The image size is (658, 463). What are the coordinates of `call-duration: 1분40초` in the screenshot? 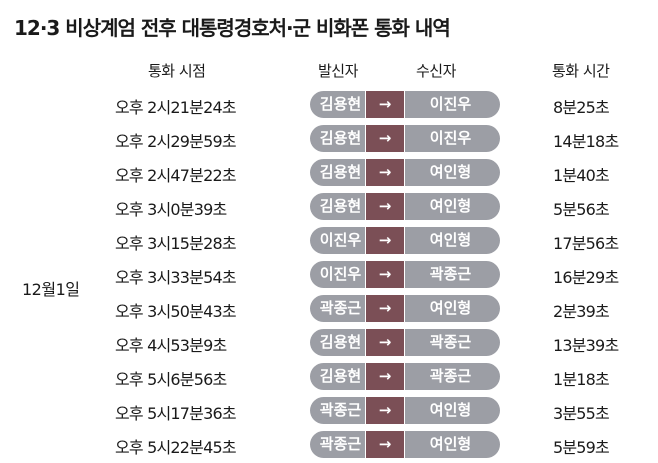 It's located at (581, 175).